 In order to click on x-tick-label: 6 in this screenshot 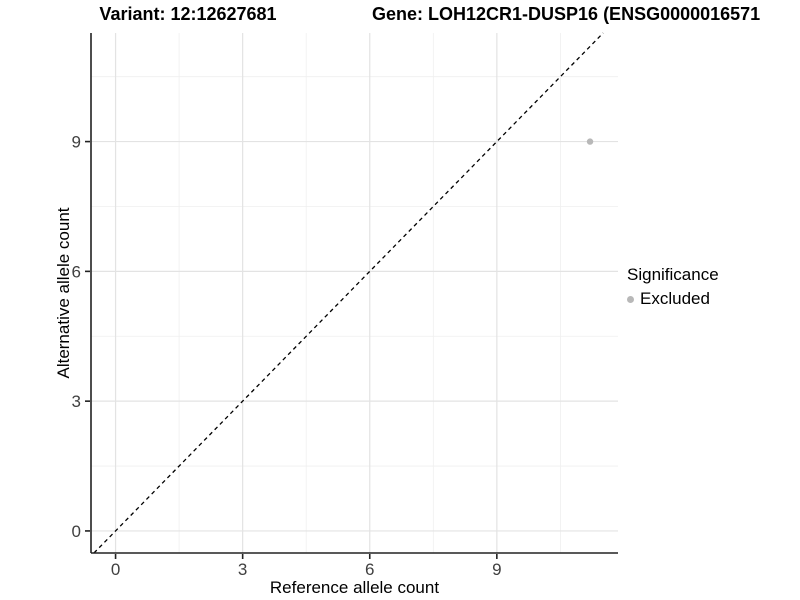, I will do `click(369, 569)`.